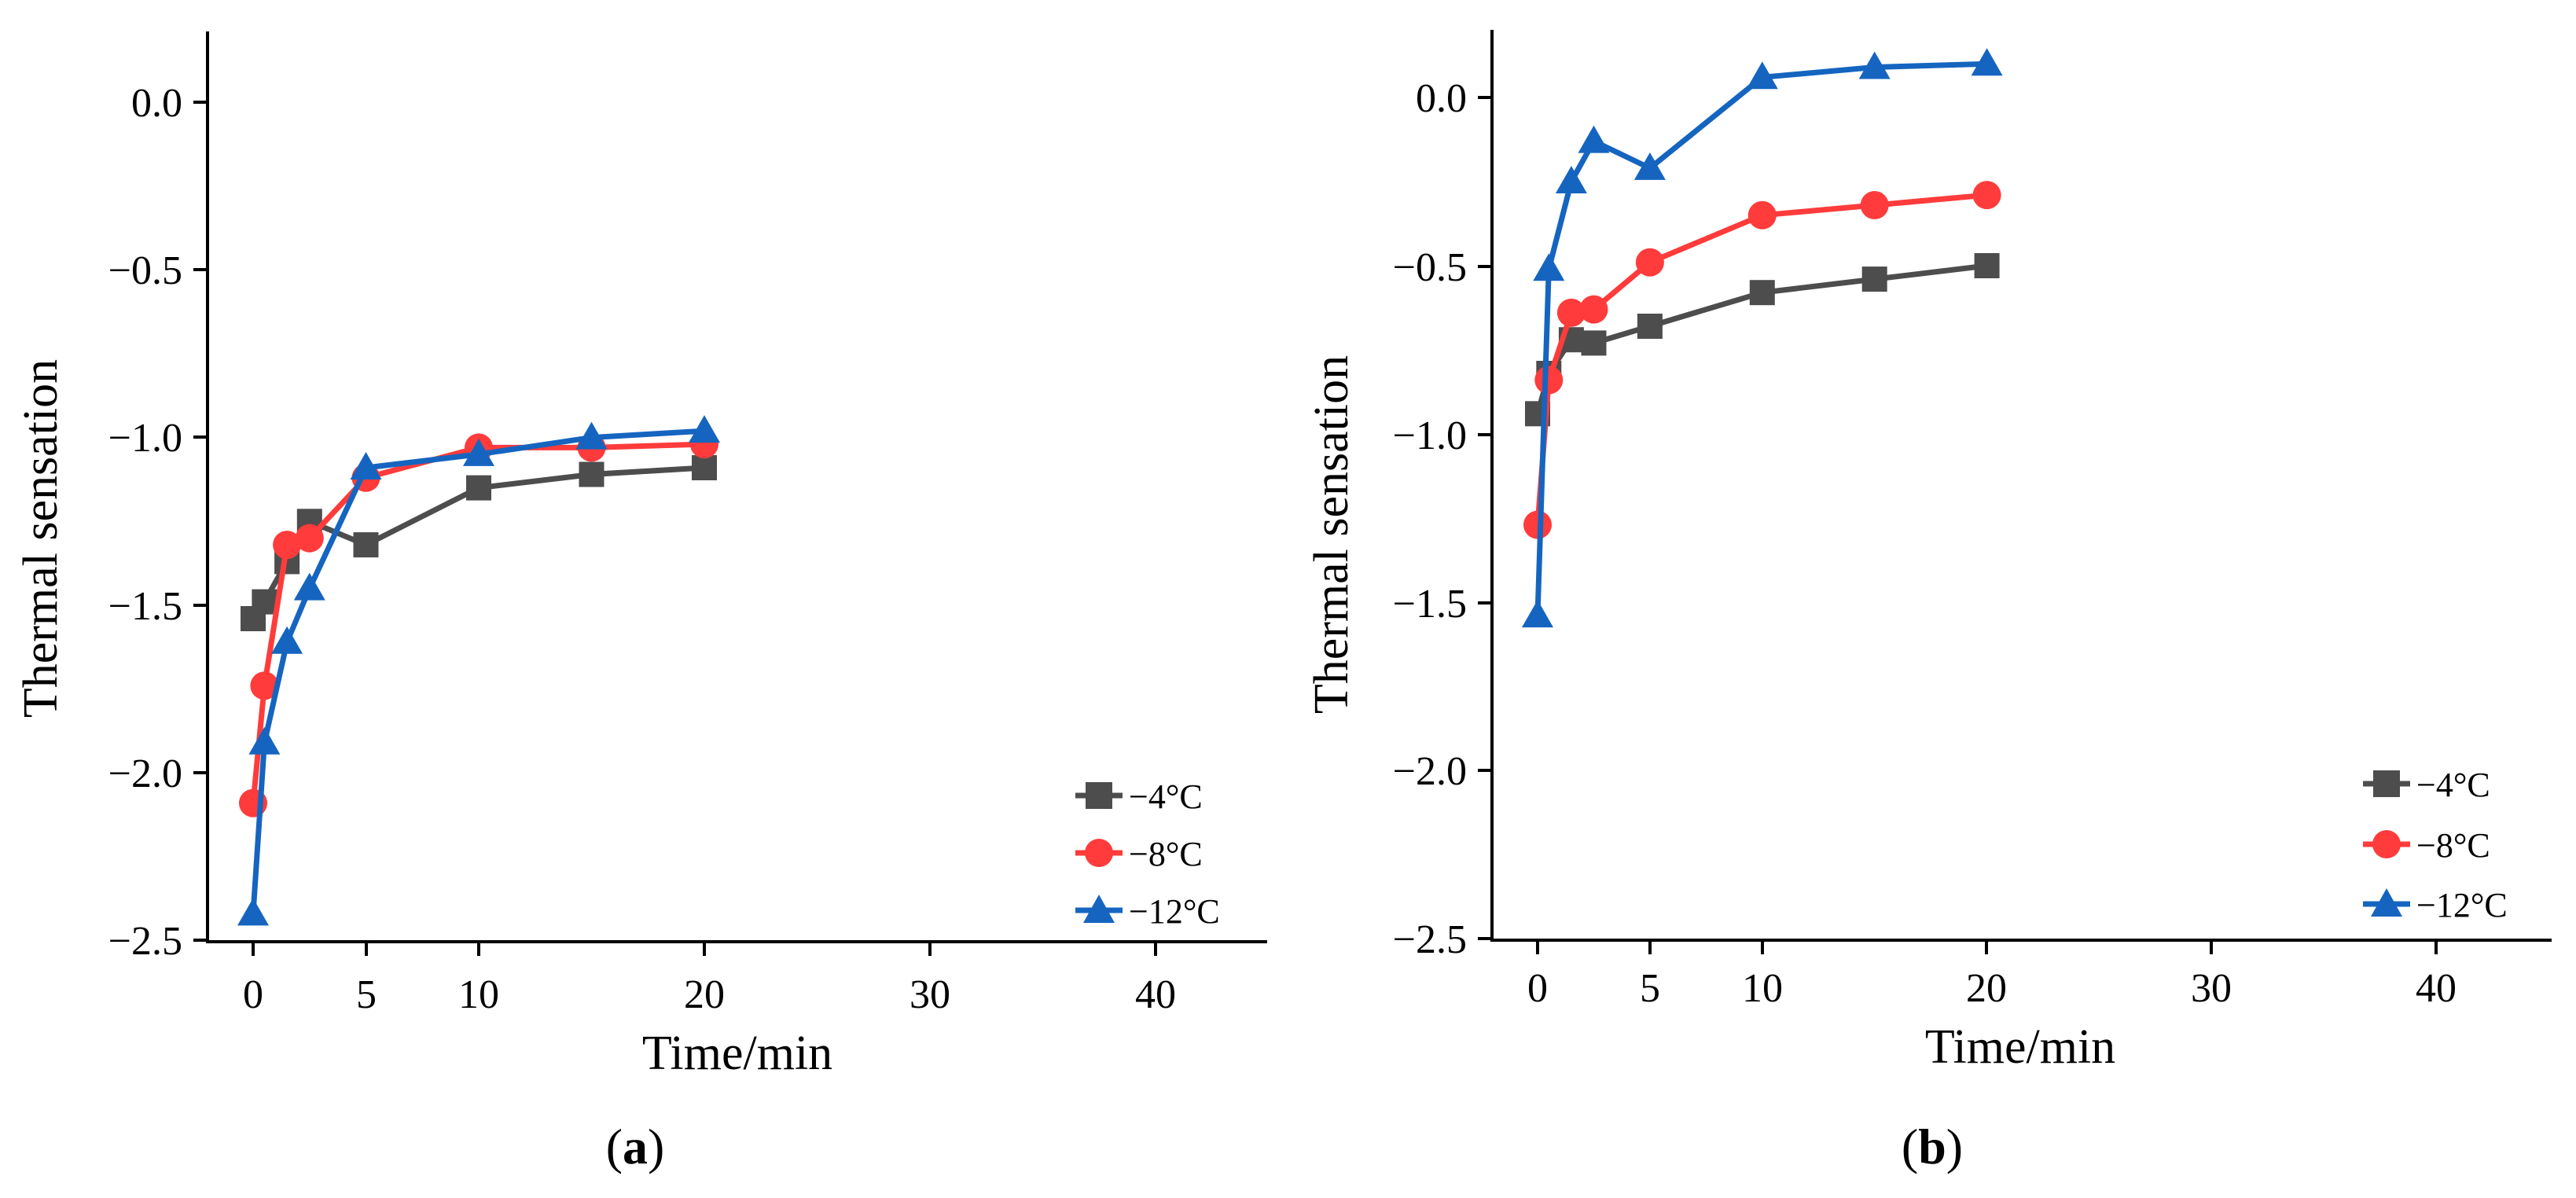 Image resolution: width=2576 pixels, height=1198 pixels. I want to click on panel-label-letter: a, so click(635, 1146).